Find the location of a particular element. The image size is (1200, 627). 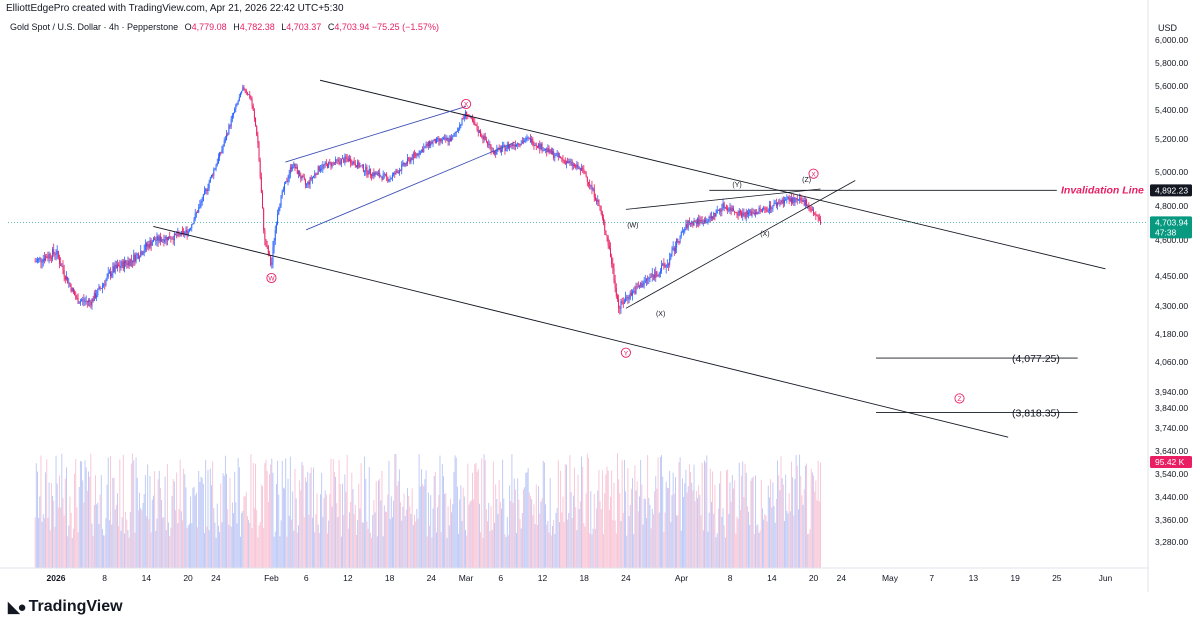

wave-label: X is located at coordinates (813, 174).